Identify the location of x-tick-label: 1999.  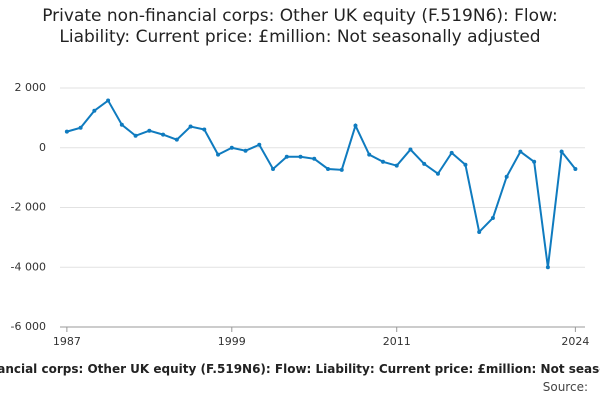
(232, 341).